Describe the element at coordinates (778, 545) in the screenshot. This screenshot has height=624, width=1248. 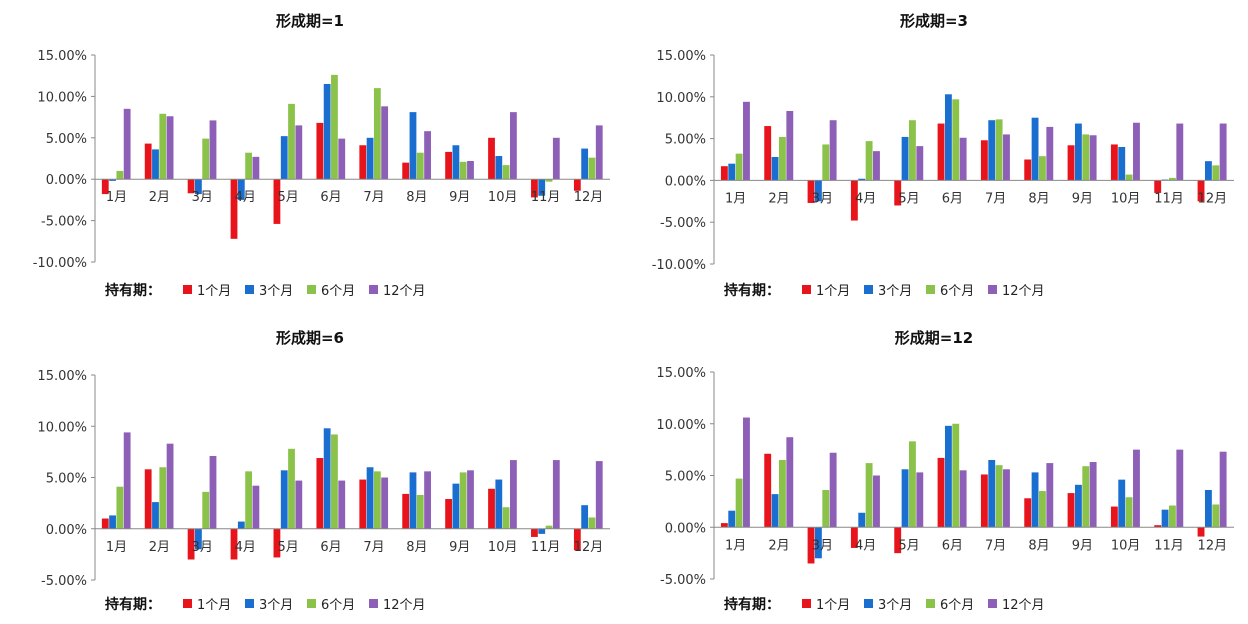
I see `x-tick-label: 2月` at that location.